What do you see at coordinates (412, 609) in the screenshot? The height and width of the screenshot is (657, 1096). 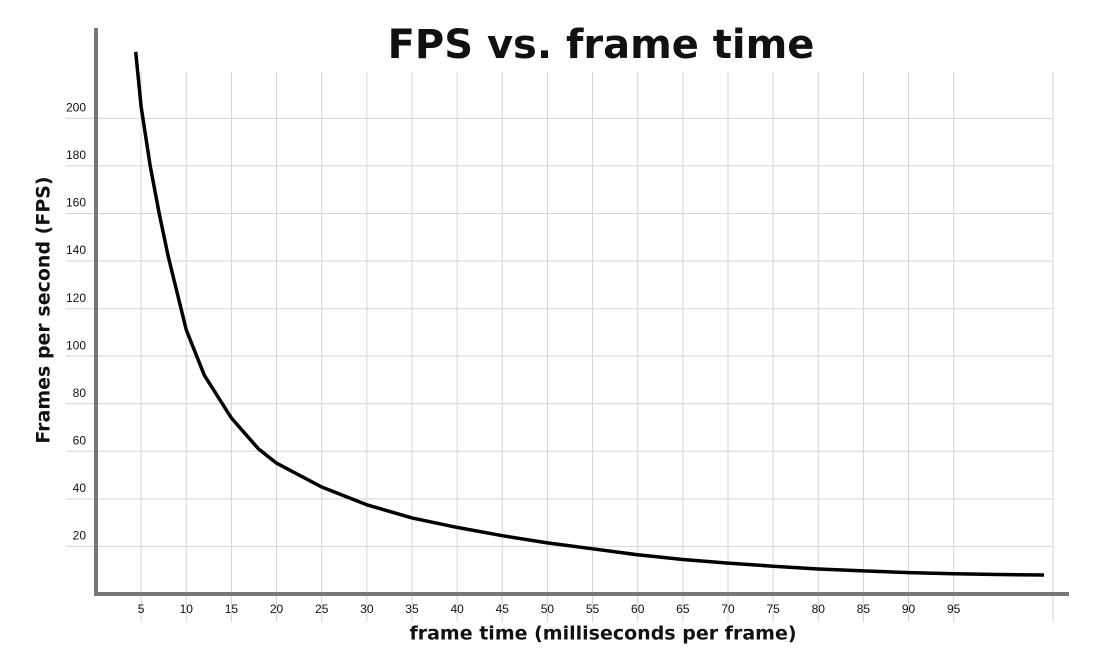 I see `x-tick-label: 35` at bounding box center [412, 609].